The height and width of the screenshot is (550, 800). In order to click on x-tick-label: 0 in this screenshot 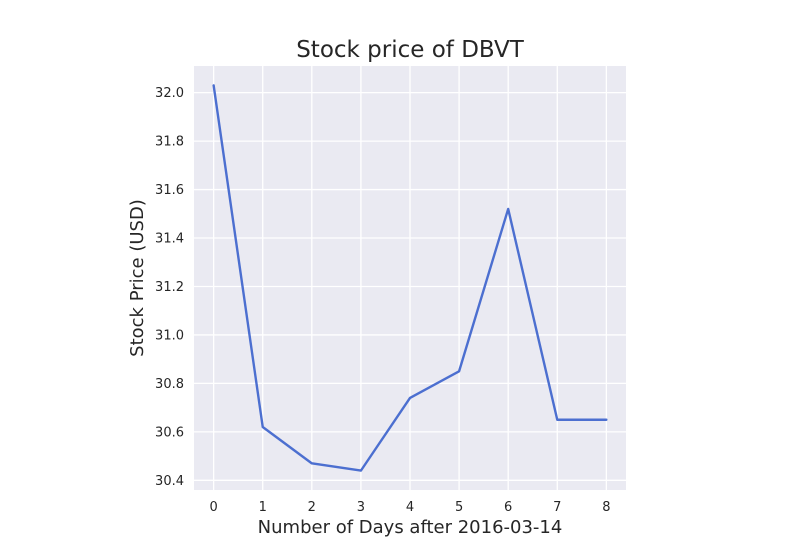, I will do `click(213, 507)`.